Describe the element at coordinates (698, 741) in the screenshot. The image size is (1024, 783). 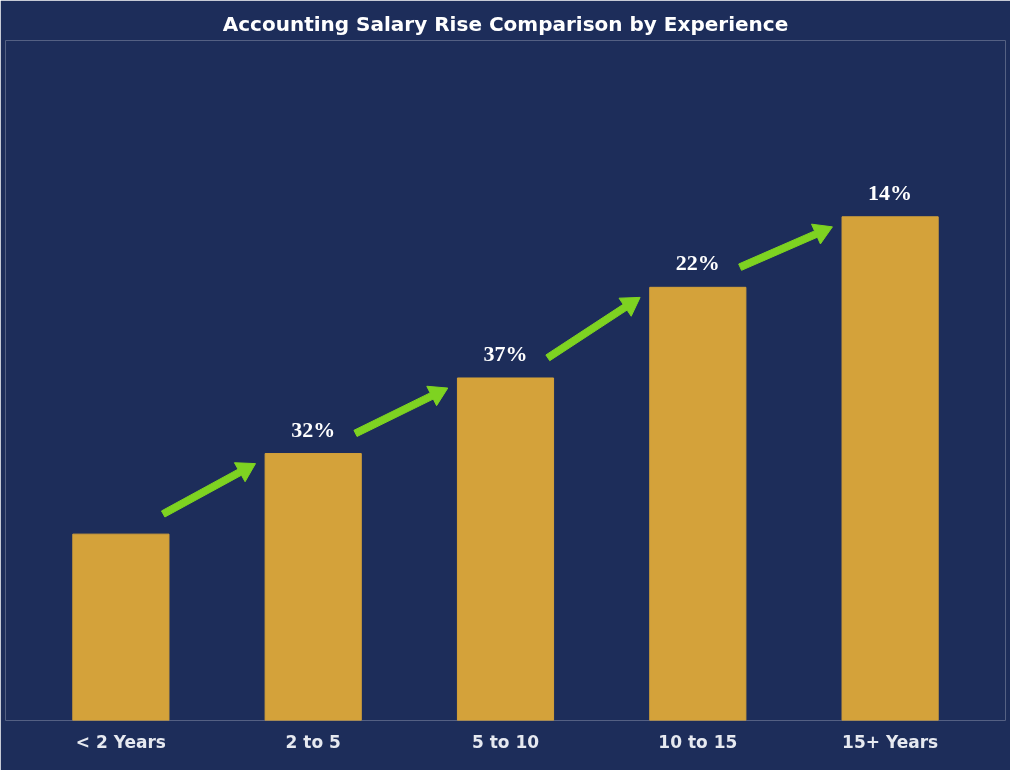
I see `x-tick-label: 10 to 15` at that location.